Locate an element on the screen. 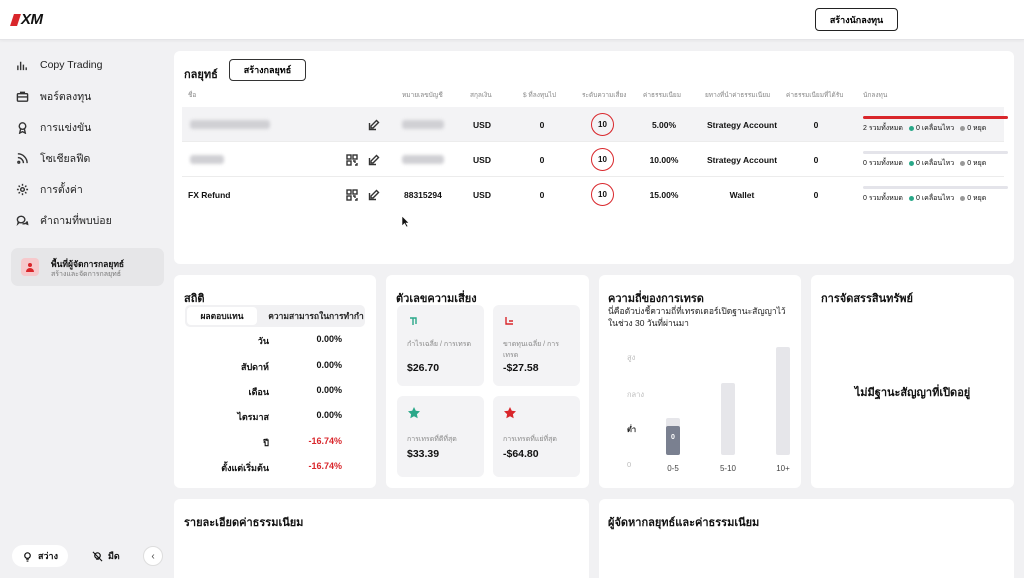 The width and height of the screenshot is (1024, 578). column-header-fee-destination: ยทางที่นำค่าธรรมเนียม is located at coordinates (738, 95).